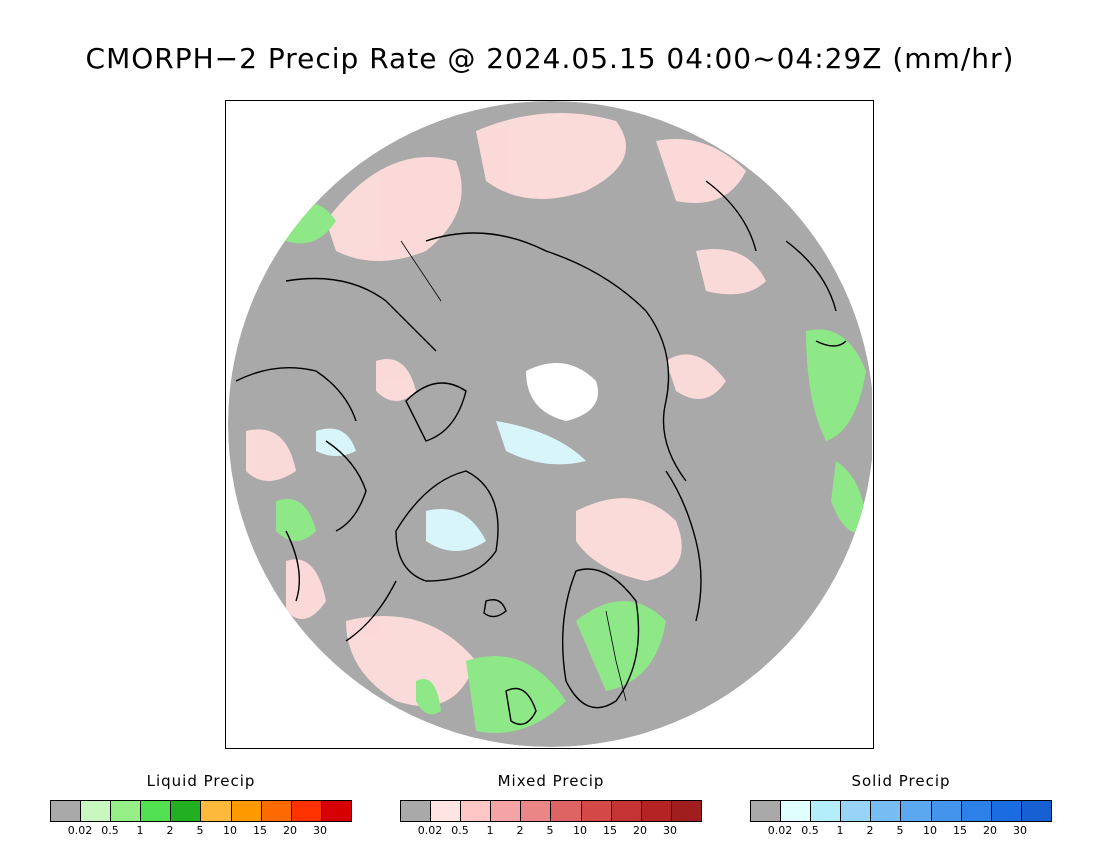  I want to click on legend-liquid: Liquid Precip 0.02 0.5 1 2 5 10 15 20 30, so click(201, 805).